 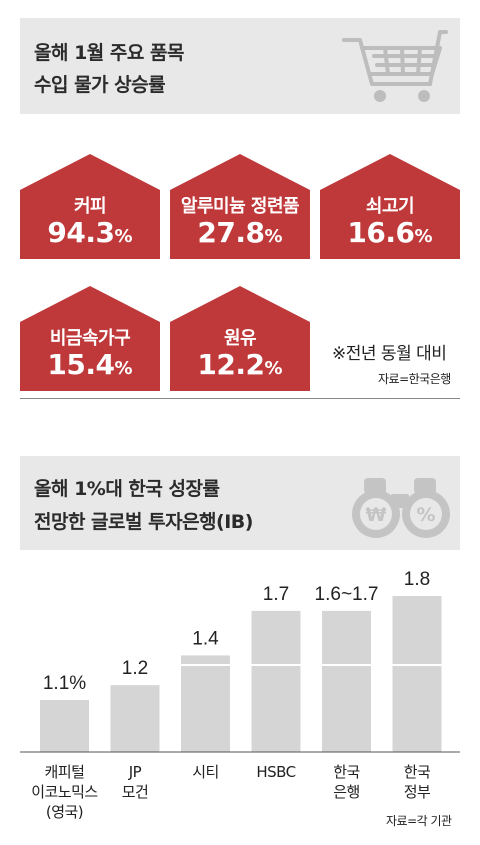 I want to click on house-card-coffee: 커피 94.3%, so click(x=90, y=206).